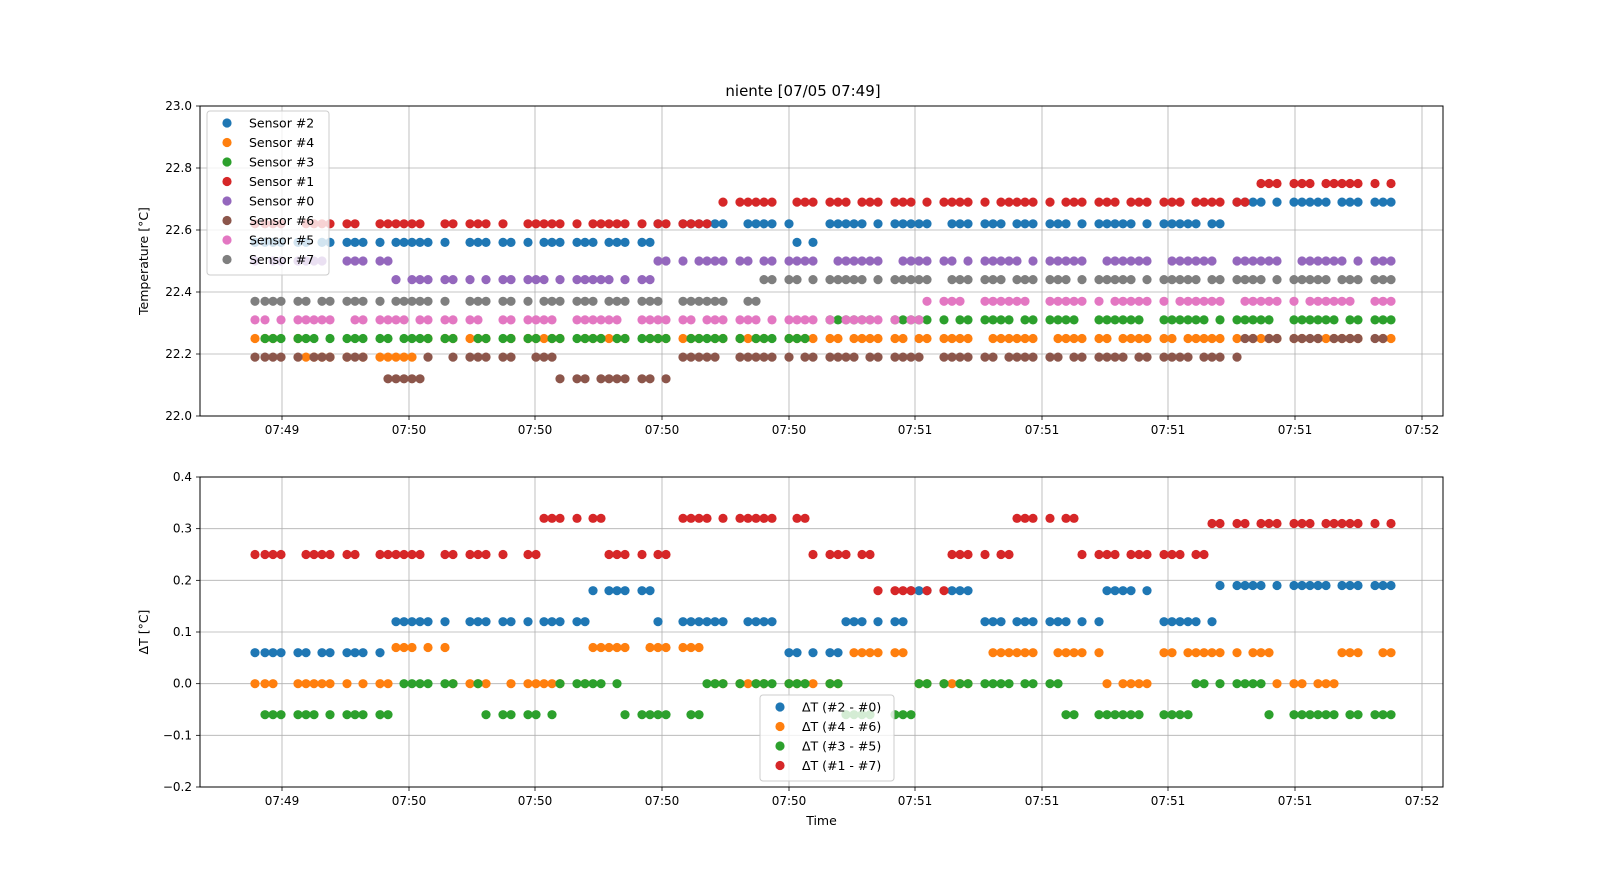 The width and height of the screenshot is (1600, 882). What do you see at coordinates (178, 292) in the screenshot?
I see `y-tick-label: 22.4` at bounding box center [178, 292].